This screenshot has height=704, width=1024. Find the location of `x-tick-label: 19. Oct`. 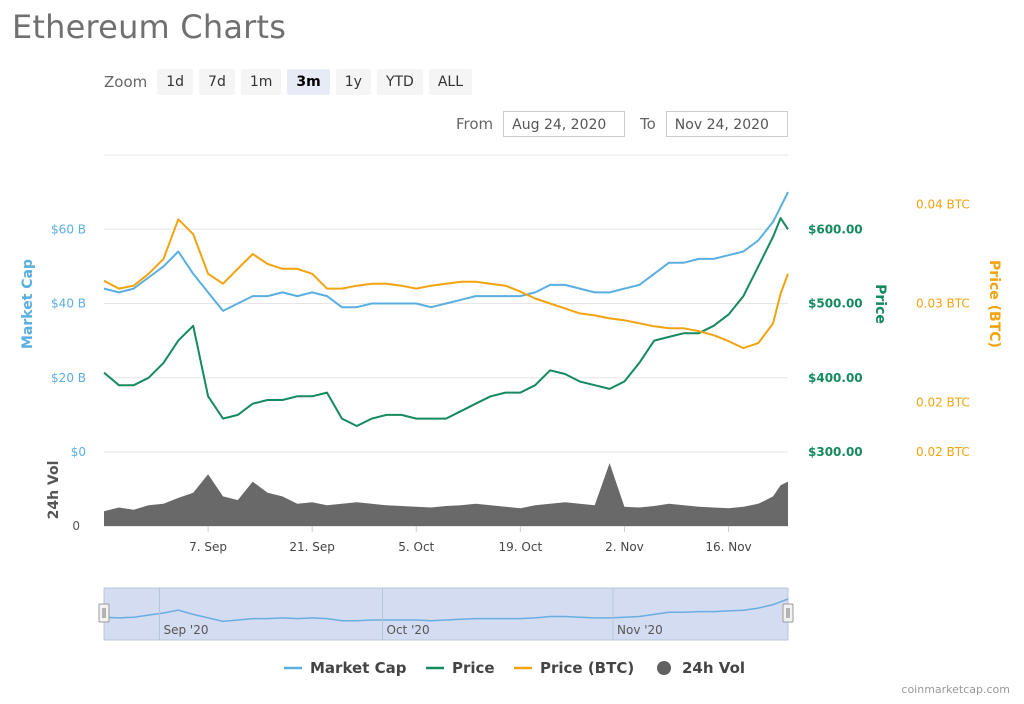

x-tick-label: 19. Oct is located at coordinates (521, 547).